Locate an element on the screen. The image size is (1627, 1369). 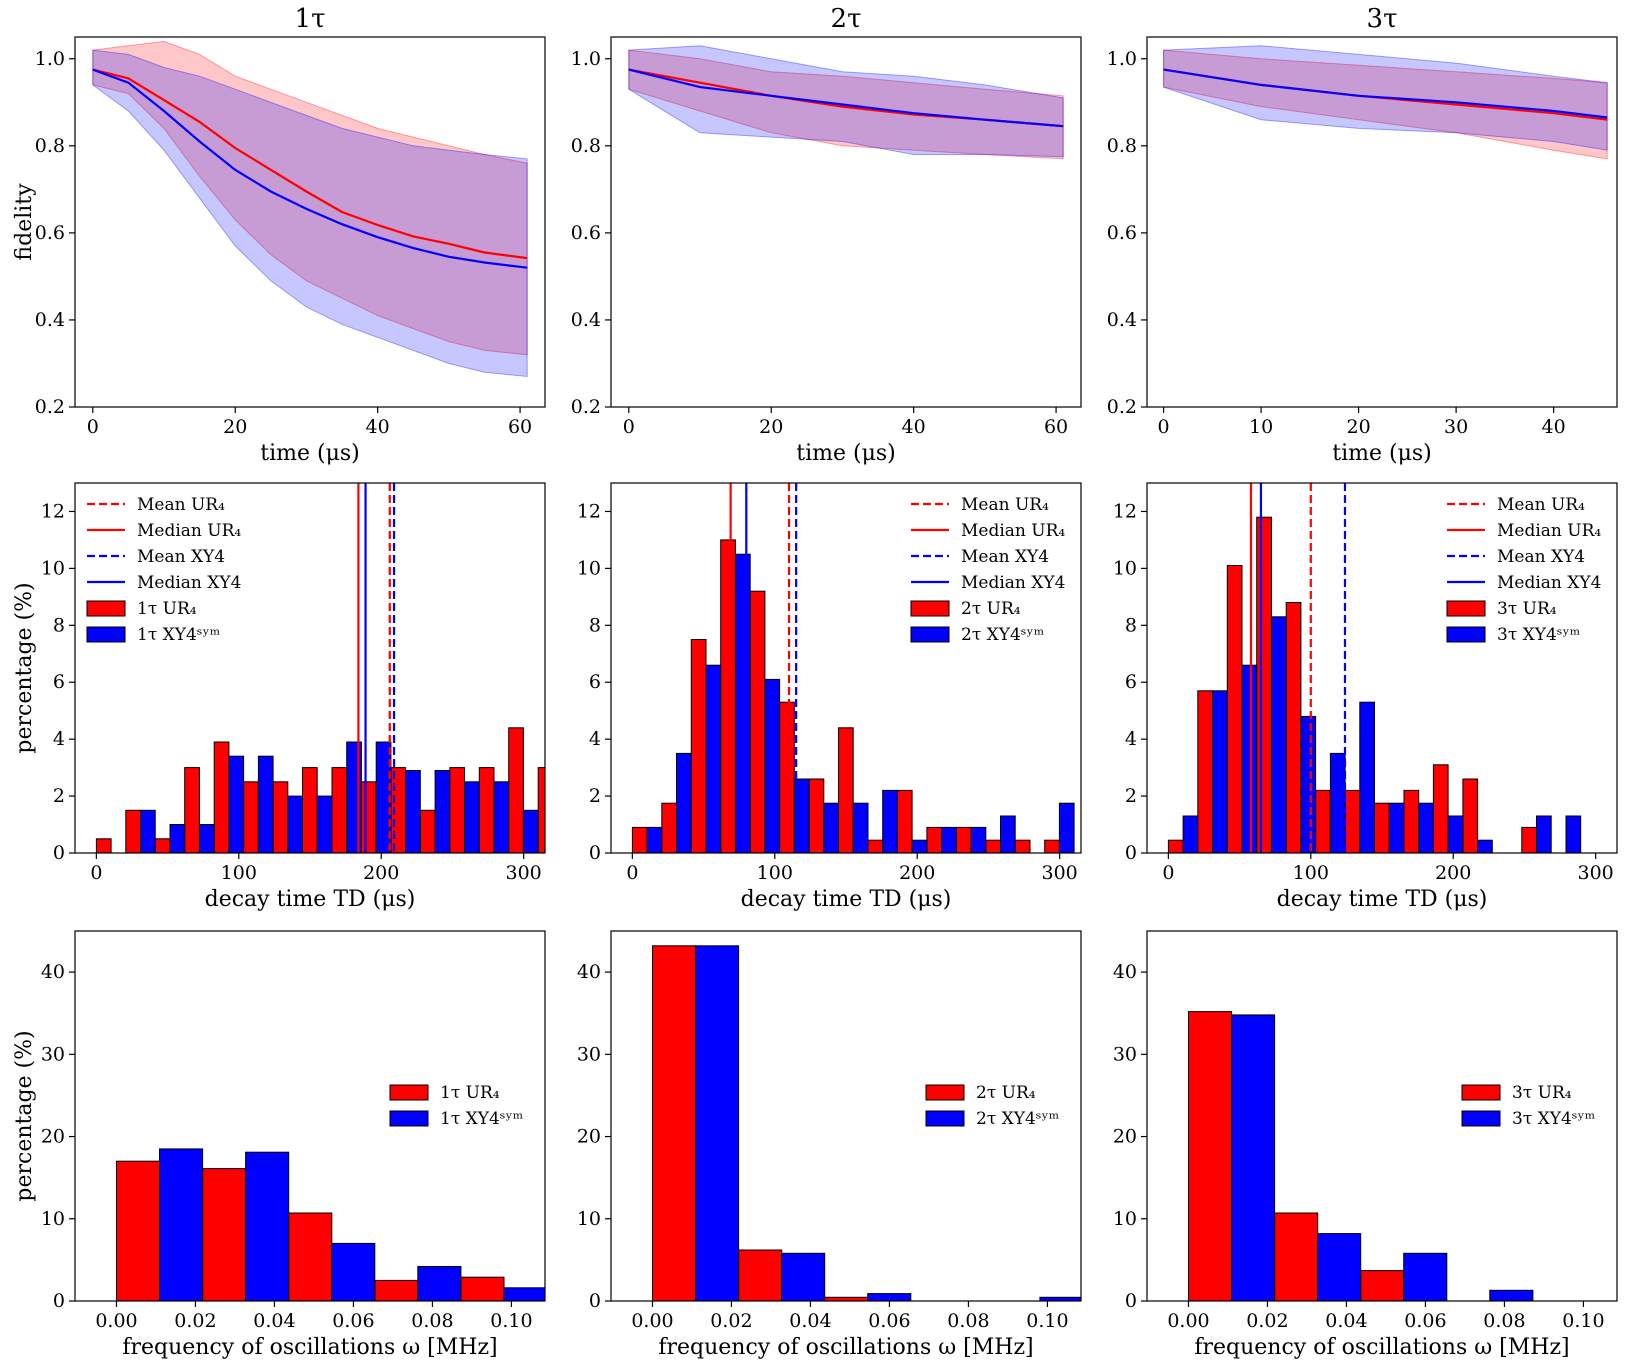
x-tick-label: 100 is located at coordinates (1311, 873).